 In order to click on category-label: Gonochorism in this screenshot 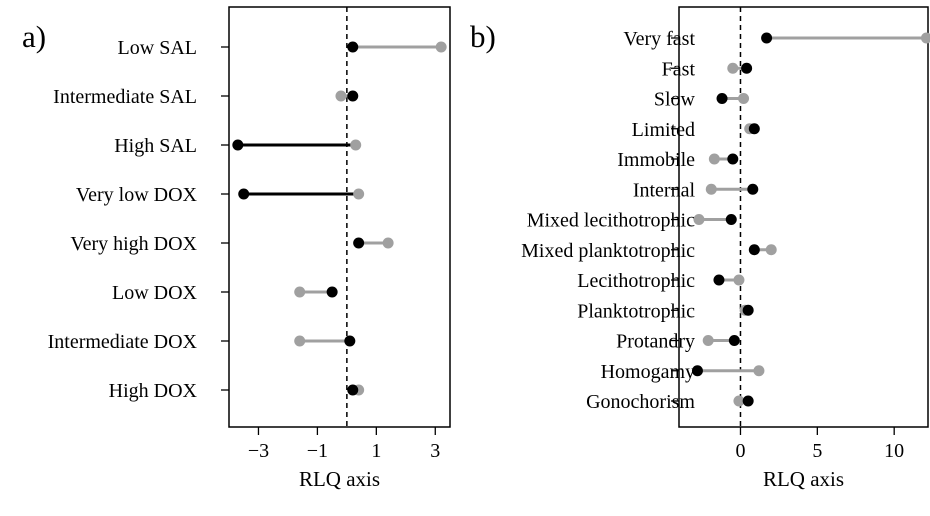, I will do `click(640, 402)`.